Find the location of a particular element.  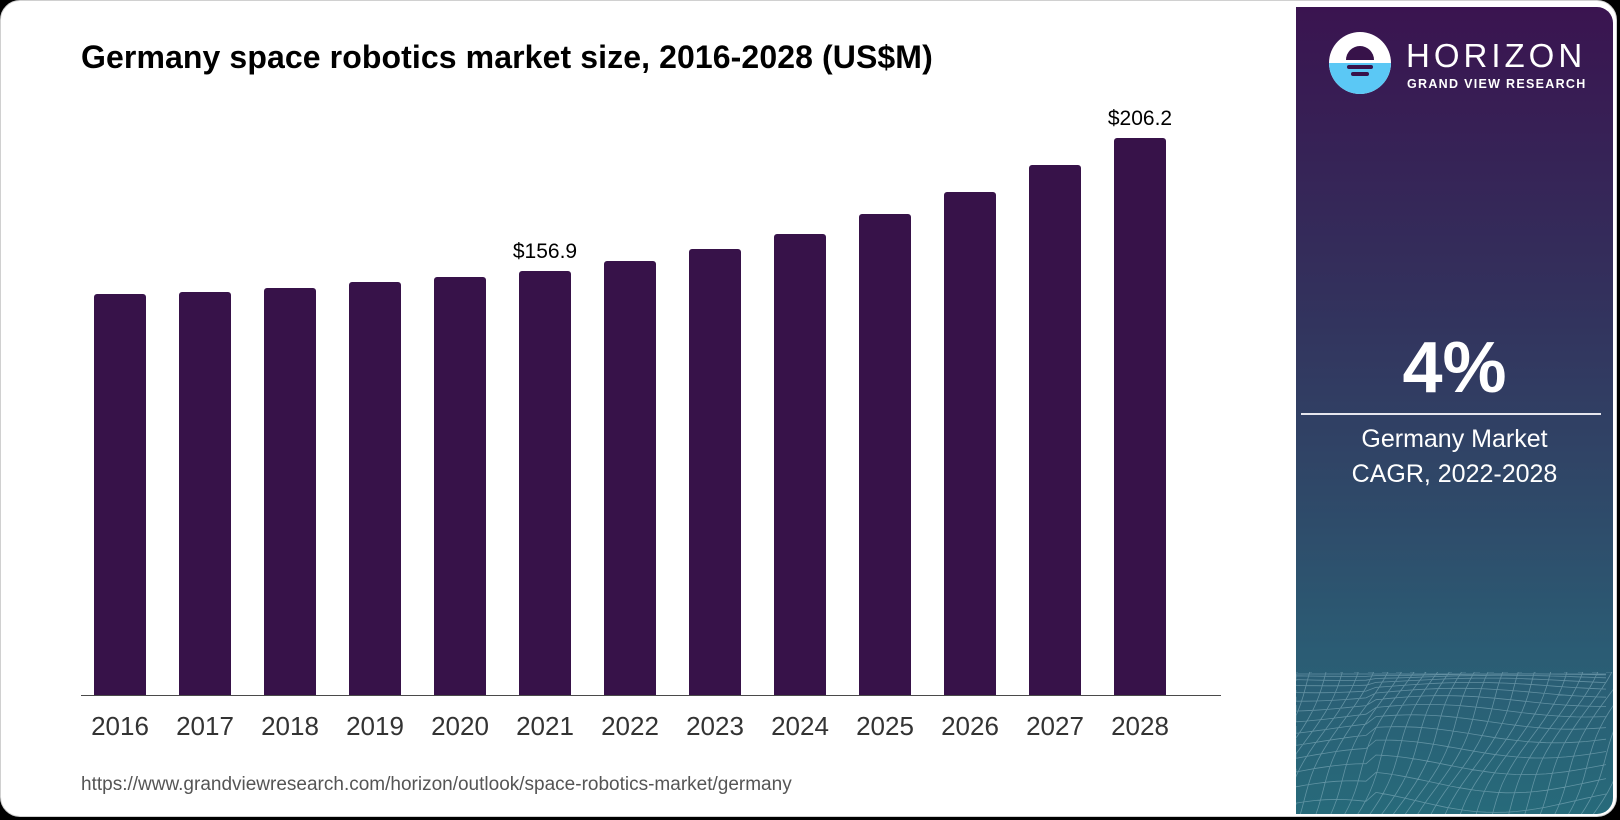

x-tick-label: 2022 is located at coordinates (630, 726).